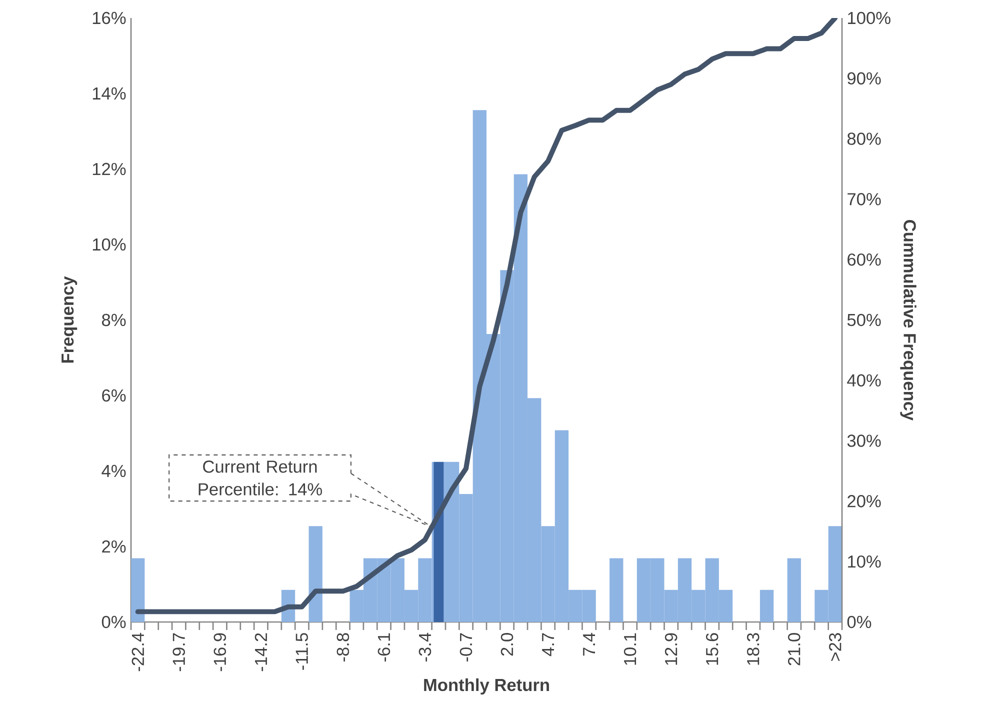 This screenshot has width=981, height=724. Describe the element at coordinates (109, 244) in the screenshot. I see `y-tick-label: 10%` at that location.